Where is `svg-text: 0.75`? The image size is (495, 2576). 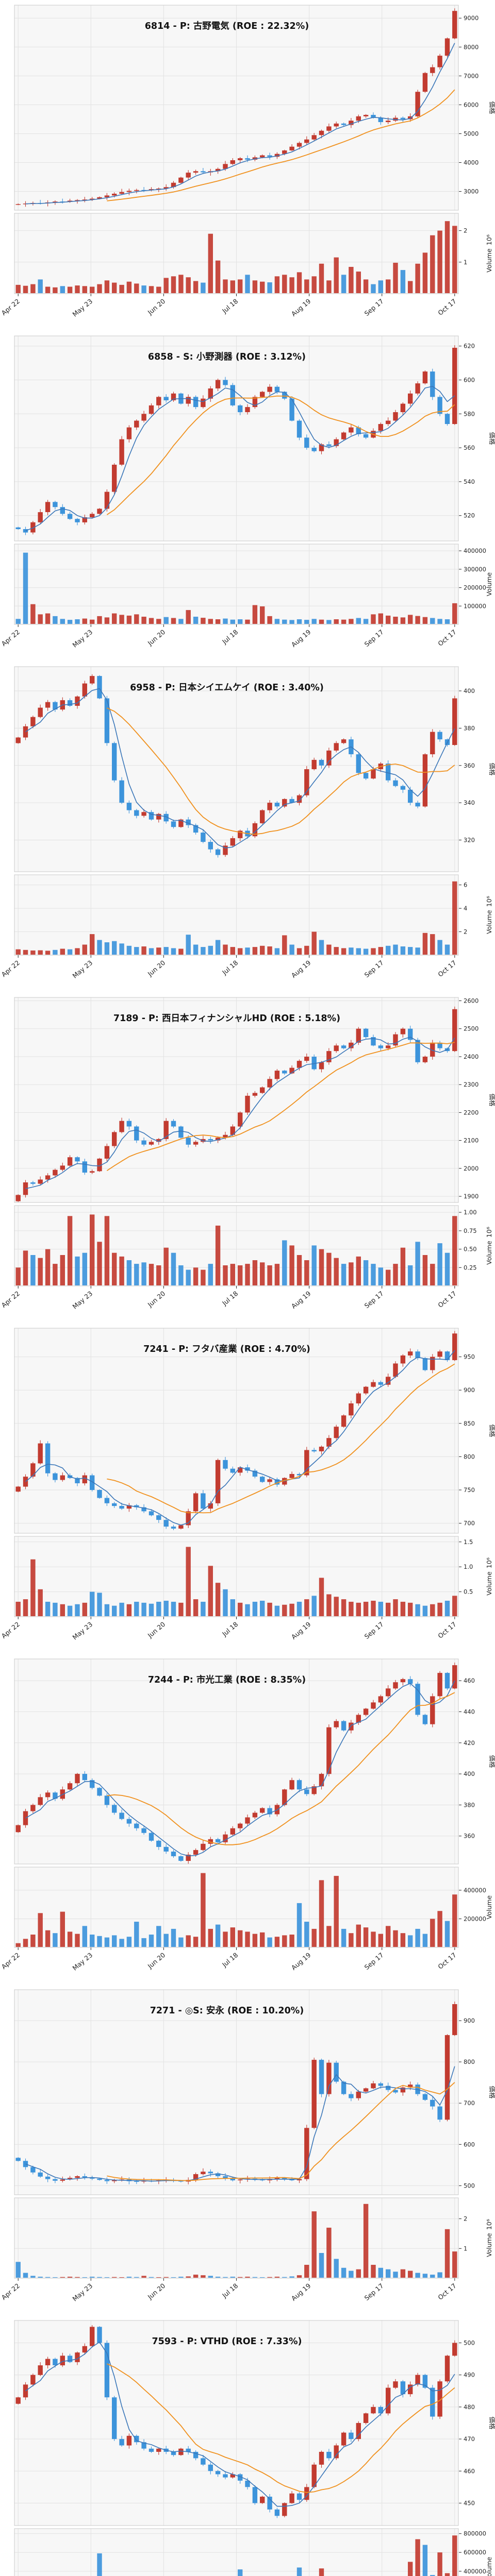 svg-text: 0.75 is located at coordinates (470, 1230).